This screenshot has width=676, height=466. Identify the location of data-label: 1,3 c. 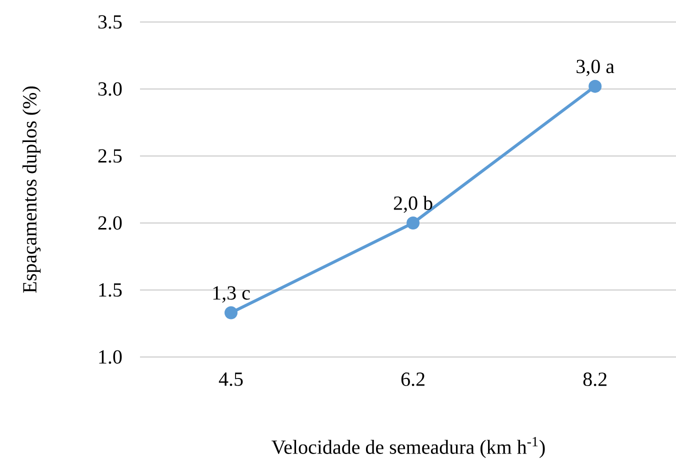
(231, 294).